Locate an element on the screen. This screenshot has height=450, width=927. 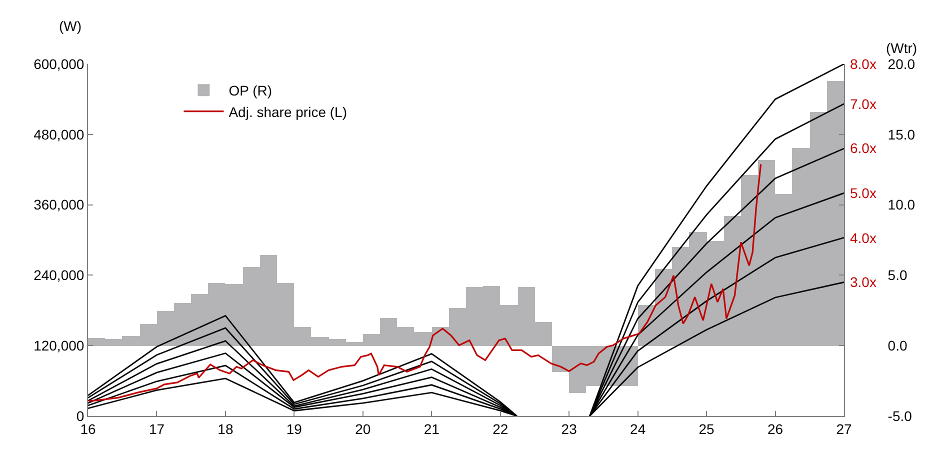
text: 6.0x is located at coordinates (863, 148).